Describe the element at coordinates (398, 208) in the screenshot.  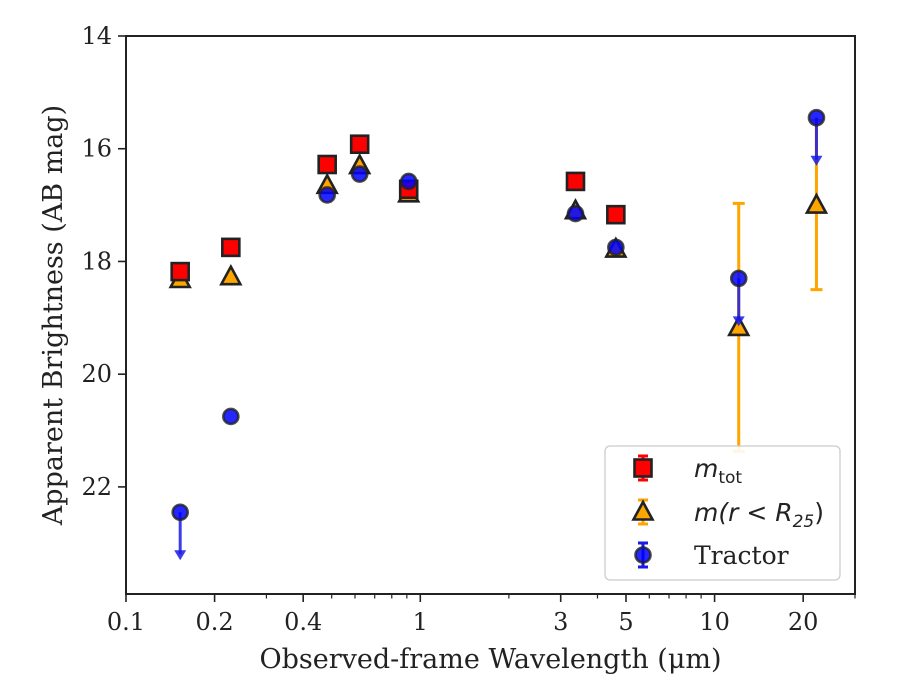
I see `series-m-tot` at that location.